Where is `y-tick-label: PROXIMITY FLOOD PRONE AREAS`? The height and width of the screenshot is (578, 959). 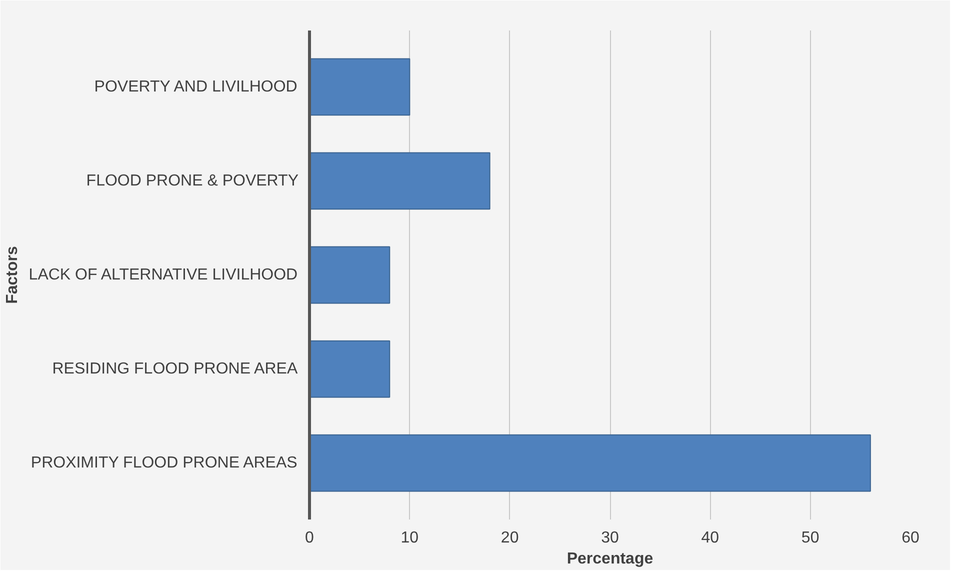 y-tick-label: PROXIMITY FLOOD PRONE AREAS is located at coordinates (164, 463).